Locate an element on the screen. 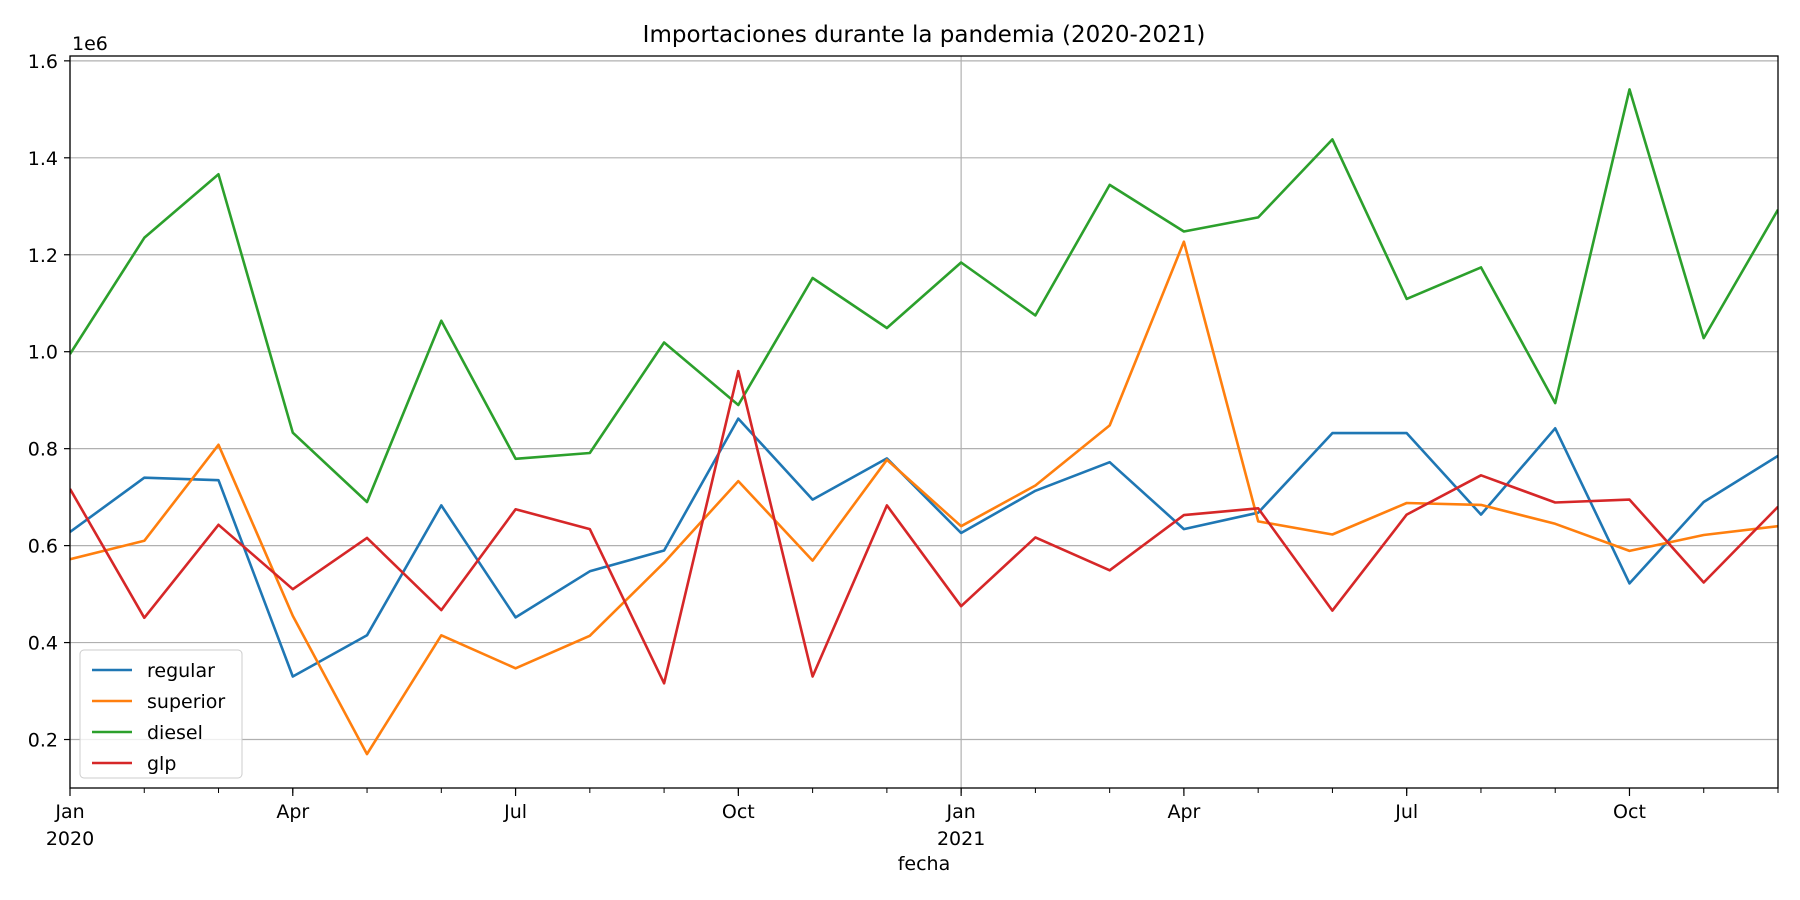 The height and width of the screenshot is (900, 1800). legend-label-superior: superior is located at coordinates (186, 702).